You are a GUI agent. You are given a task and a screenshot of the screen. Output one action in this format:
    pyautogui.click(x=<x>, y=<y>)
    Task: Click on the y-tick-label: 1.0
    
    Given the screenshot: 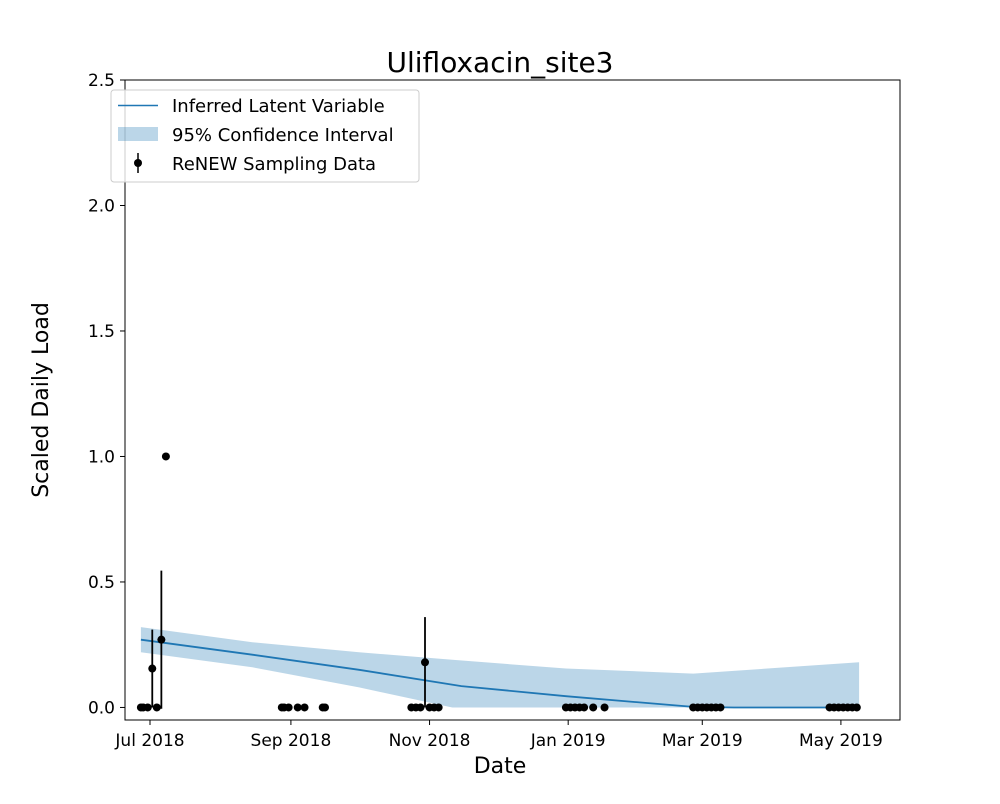 What is the action you would take?
    pyautogui.click(x=101, y=457)
    